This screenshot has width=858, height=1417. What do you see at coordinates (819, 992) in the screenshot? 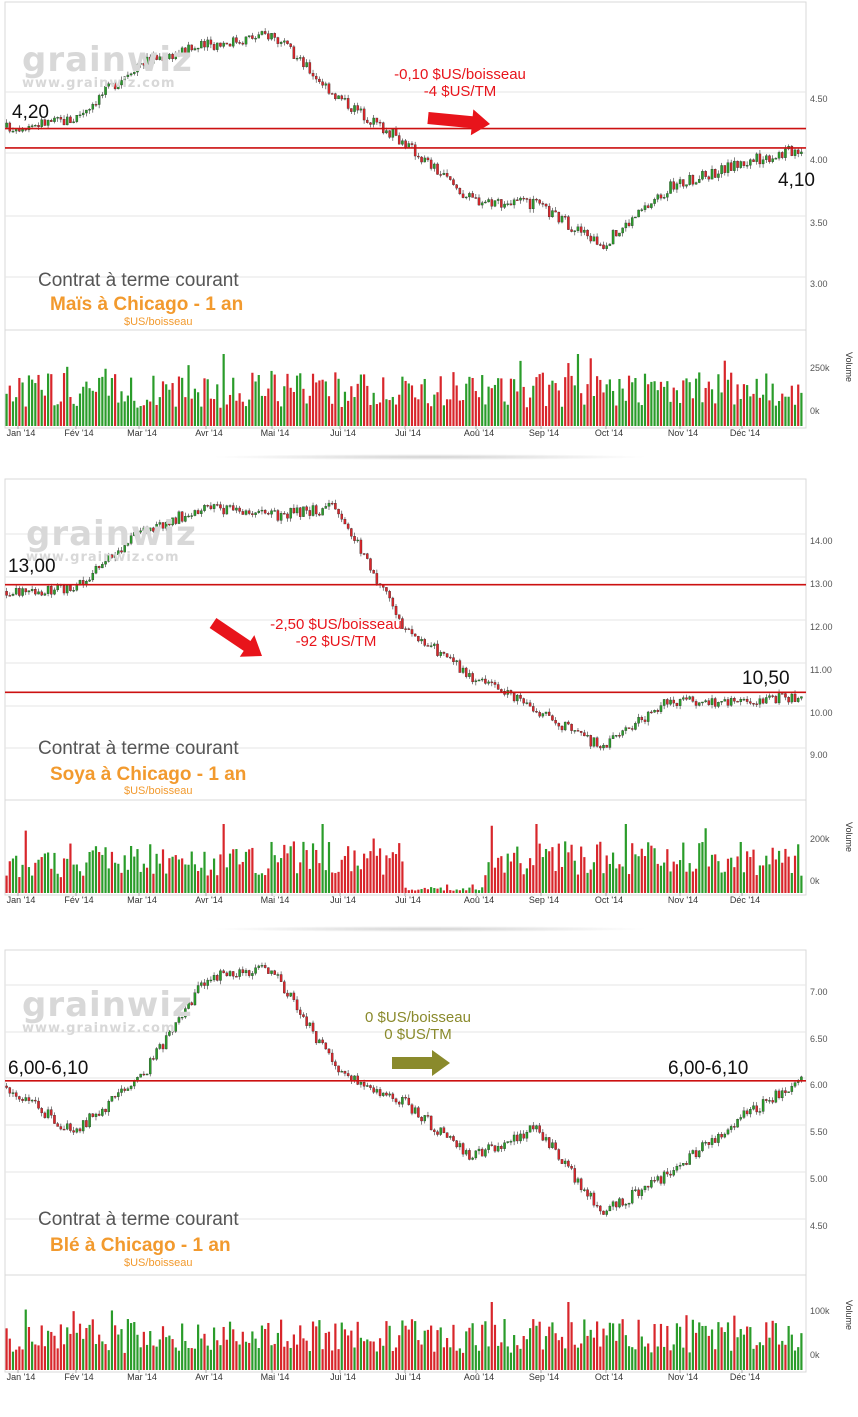
I see `y-tick-label: 7.00` at bounding box center [819, 992].